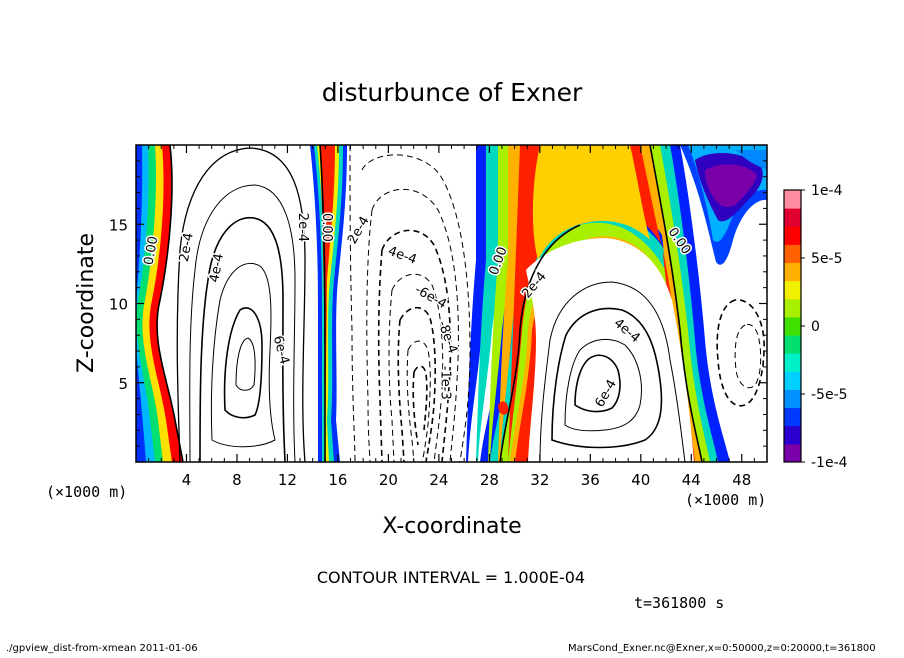 The height and width of the screenshot is (658, 904). Describe the element at coordinates (827, 191) in the screenshot. I see `colorbar-label: 1e-4` at that location.